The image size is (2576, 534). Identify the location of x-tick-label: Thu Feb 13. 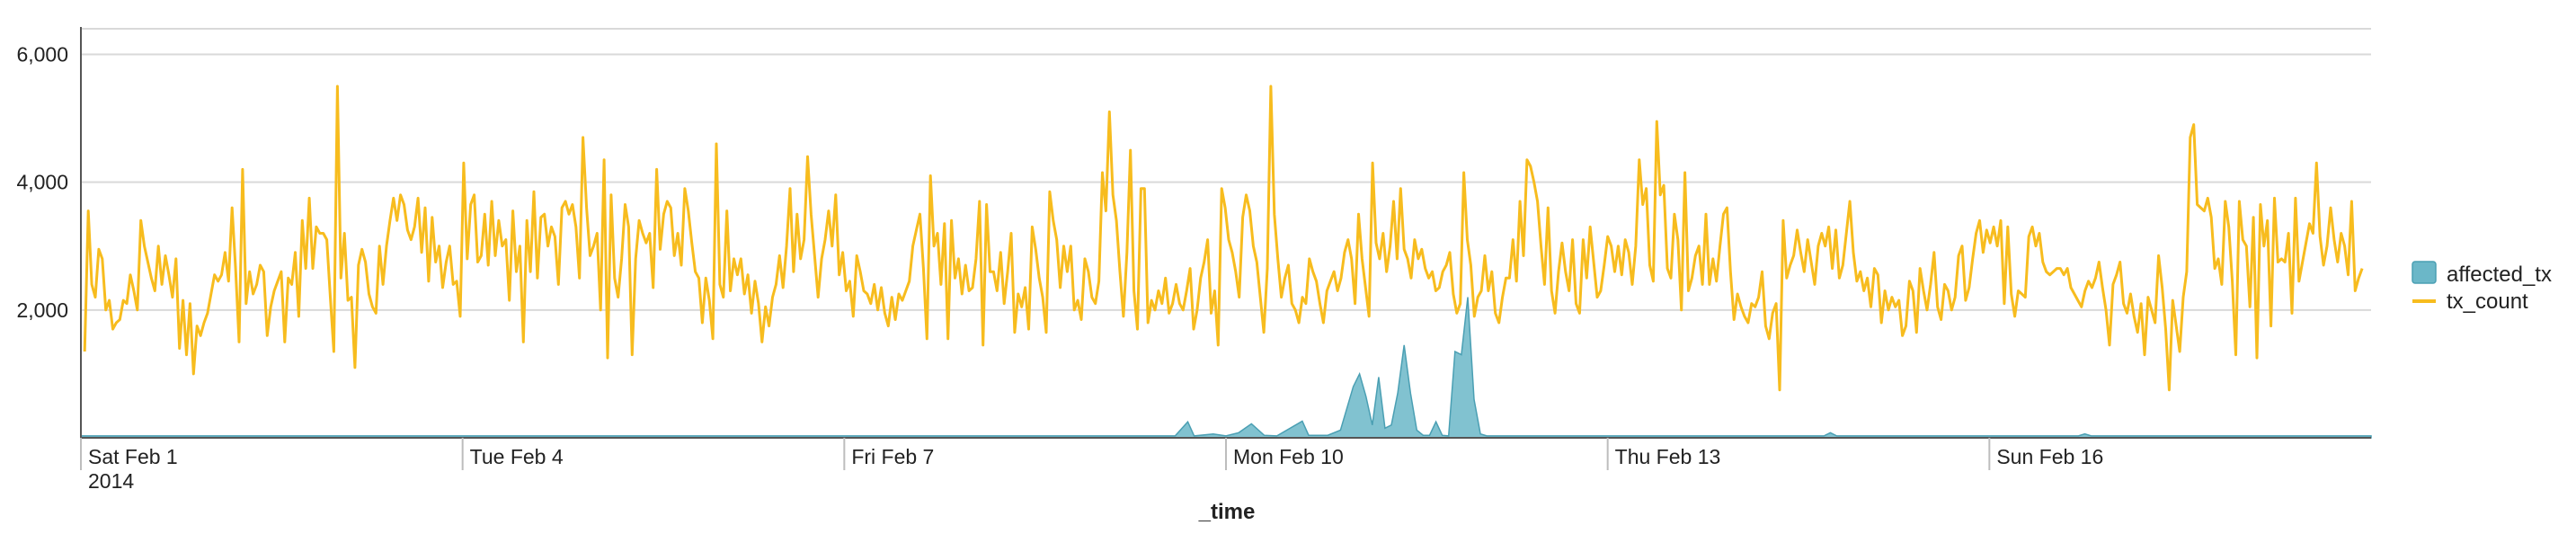
(1668, 457).